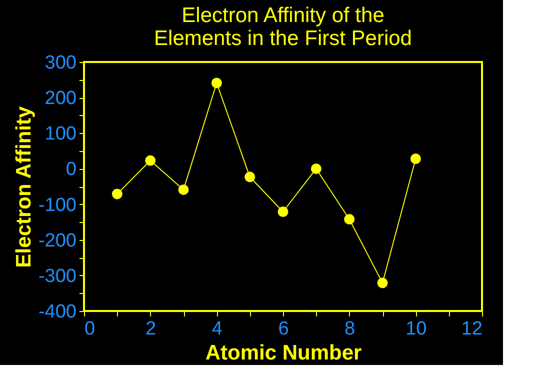  I want to click on y-tick-label: -200, so click(57, 241).